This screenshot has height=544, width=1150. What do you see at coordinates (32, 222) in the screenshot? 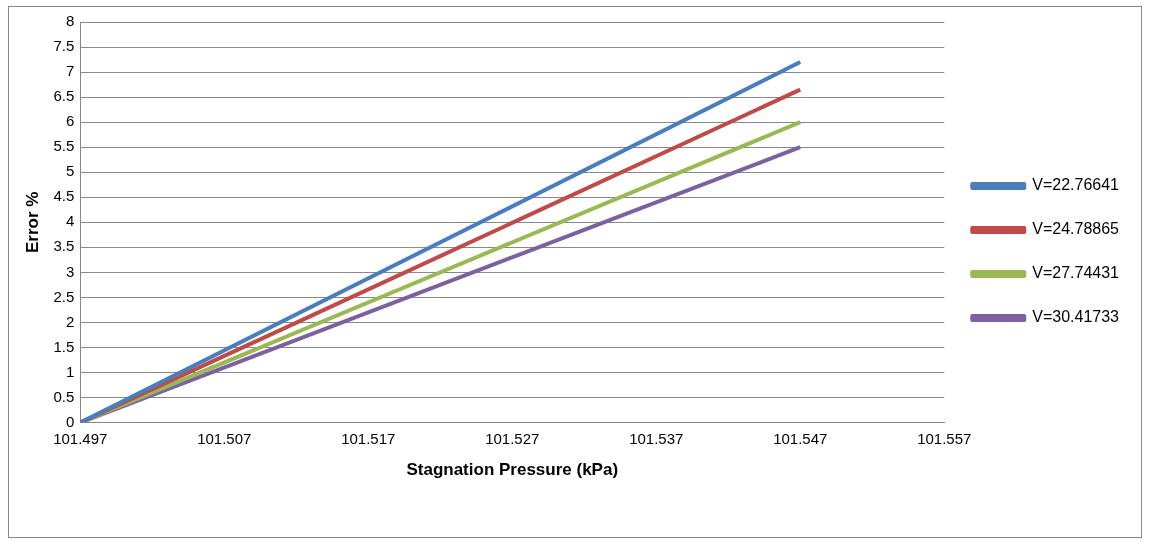
I see `y-axis-title: Error %` at bounding box center [32, 222].